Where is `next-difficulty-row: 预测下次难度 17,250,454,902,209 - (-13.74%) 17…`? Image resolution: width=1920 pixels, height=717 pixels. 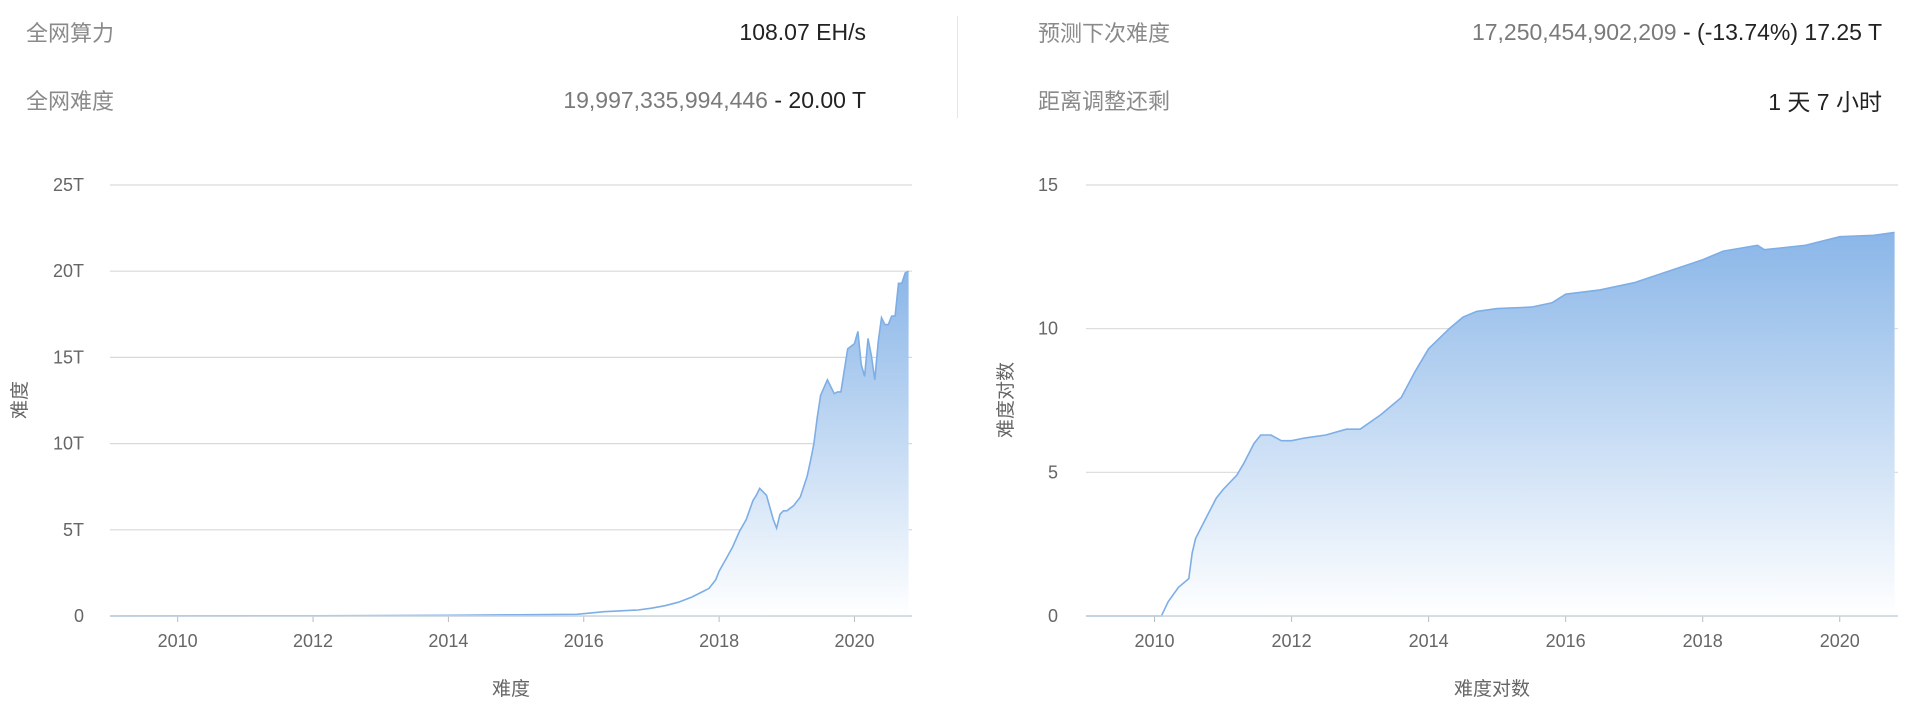
next-difficulty-row: 预测下次难度 17,250,454,902,209 - (-13.74%) 17… is located at coordinates (1460, 32).